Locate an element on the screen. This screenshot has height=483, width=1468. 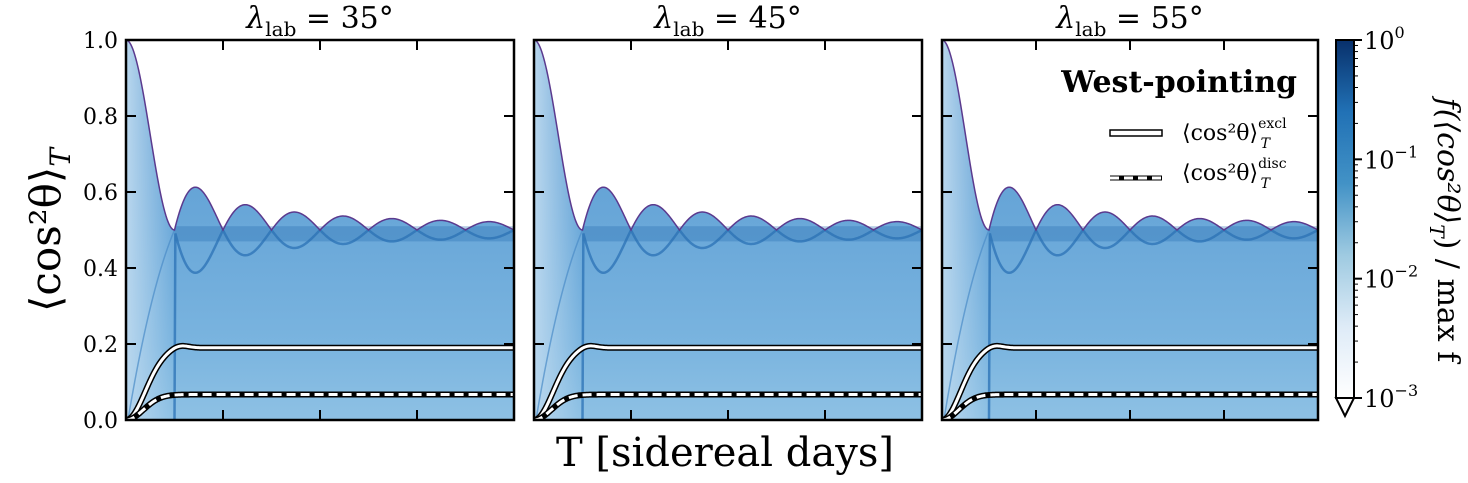
svg-text: ⟨cos²θ⟩T is located at coordinates (49, 229).